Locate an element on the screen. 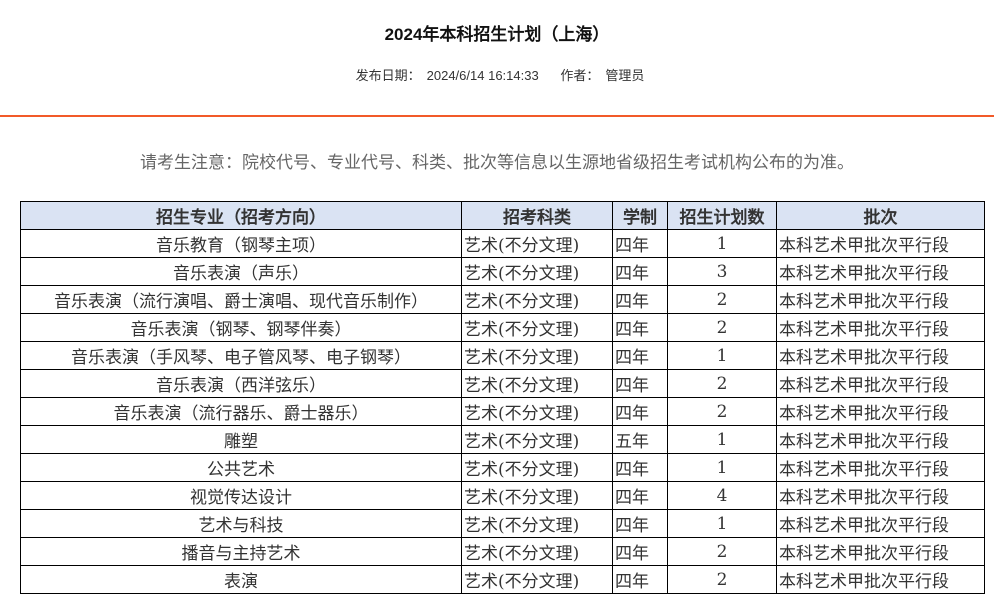 The height and width of the screenshot is (600, 994). table-row: 音乐表演（西洋弦乐） 艺术(不分文理) 四年 2 本科艺术甲批次平行段 is located at coordinates (502, 383).